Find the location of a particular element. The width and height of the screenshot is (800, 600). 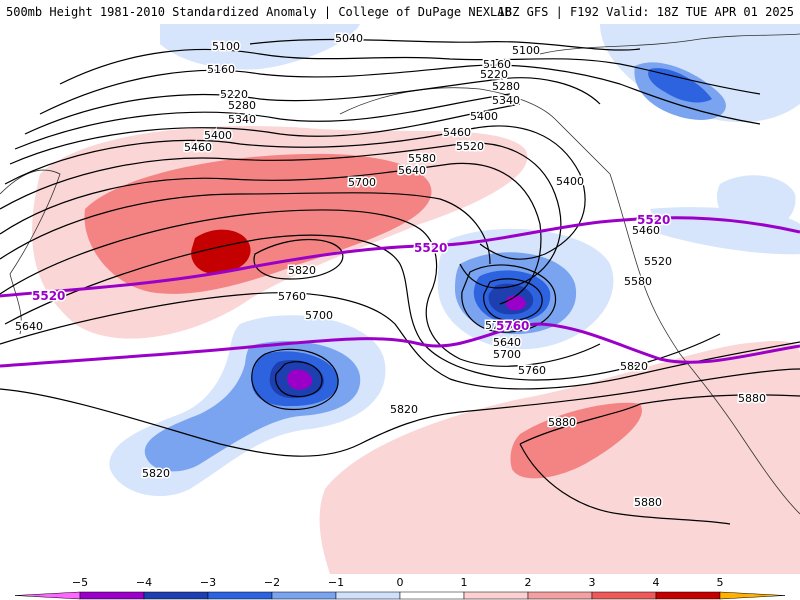

contour-5880-b is located at coordinates (625, 484).